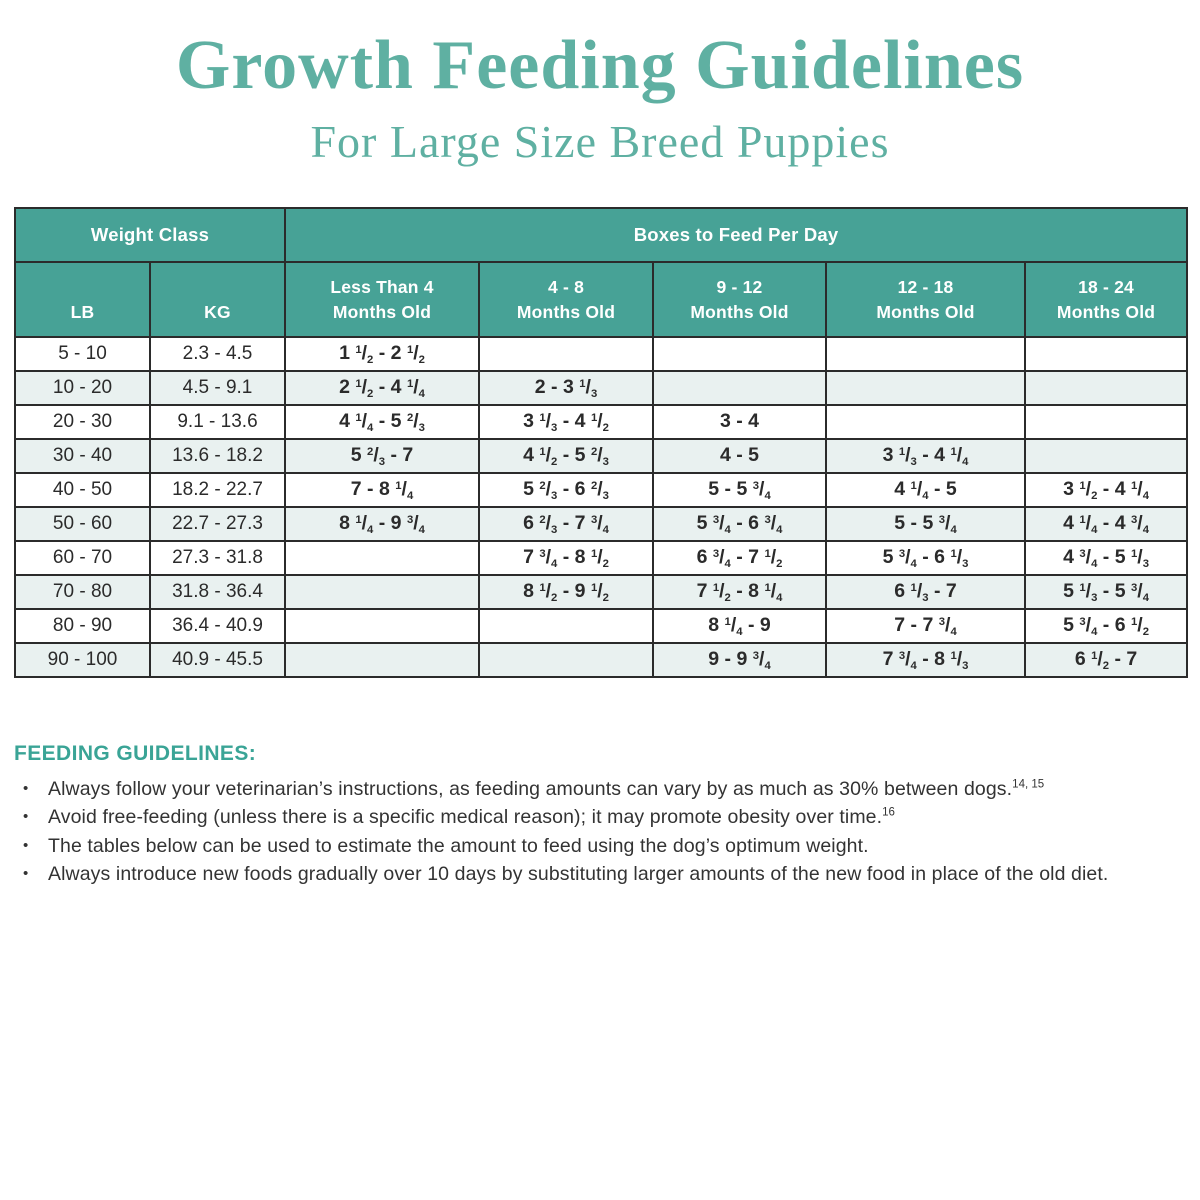 The height and width of the screenshot is (1200, 1200). Describe the element at coordinates (82, 591) in the screenshot. I see `weight-lb-cell: 70 - 80` at that location.